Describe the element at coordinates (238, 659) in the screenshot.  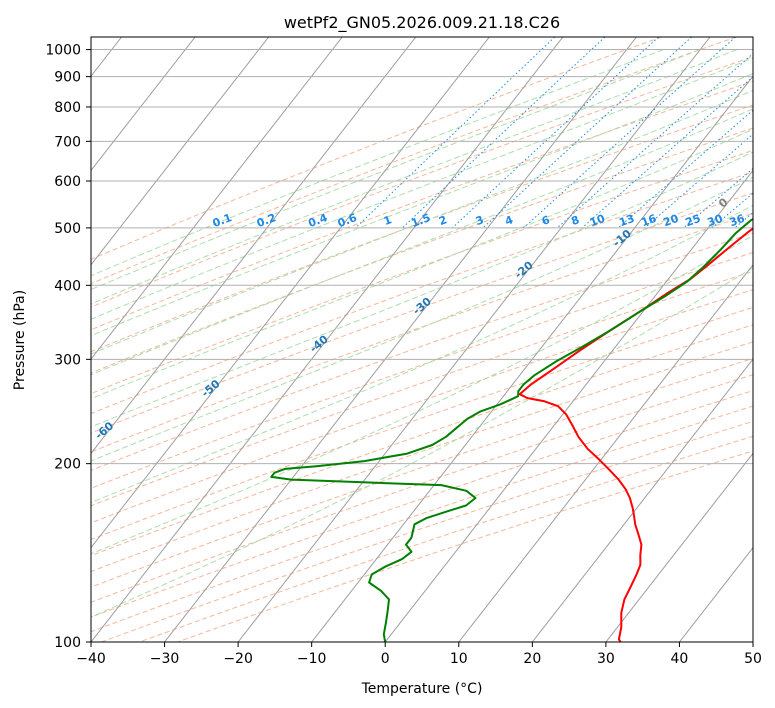
I see `x-tick-label: −20` at that location.